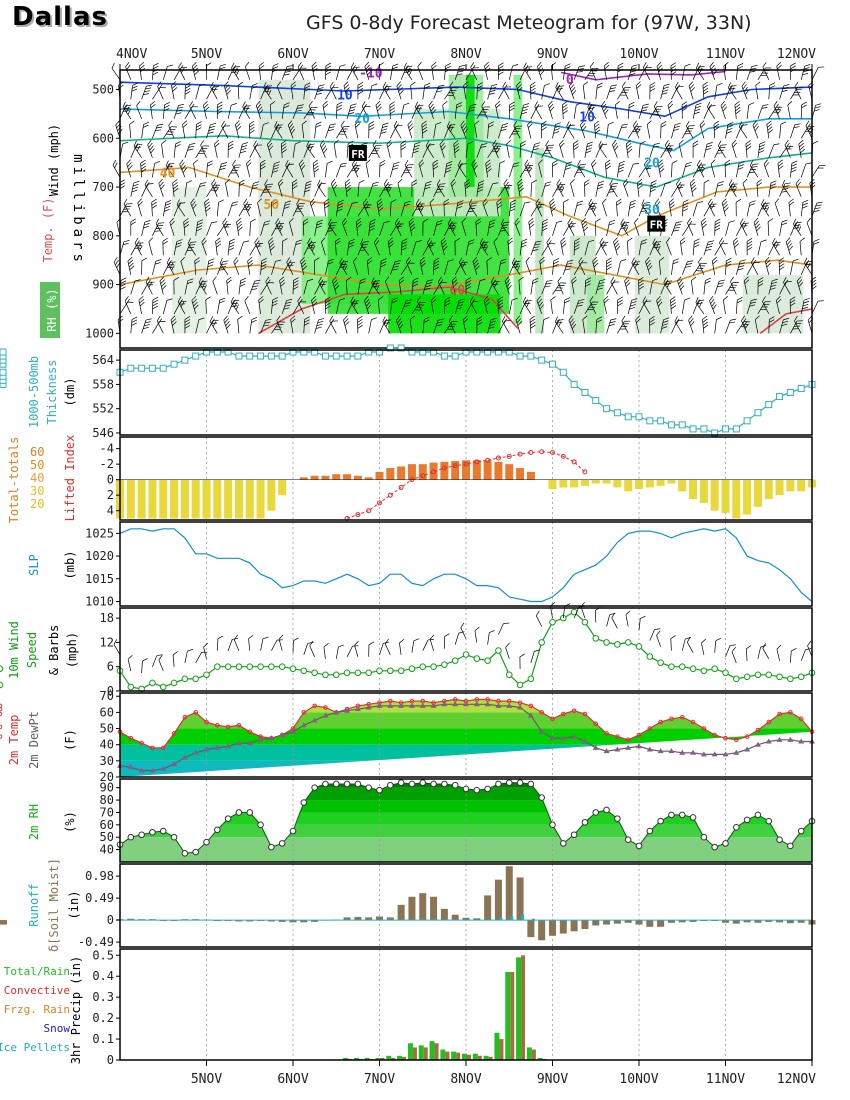 The image size is (850, 1100). What do you see at coordinates (703, 646) in the screenshot?
I see `wind10m-barb` at bounding box center [703, 646].